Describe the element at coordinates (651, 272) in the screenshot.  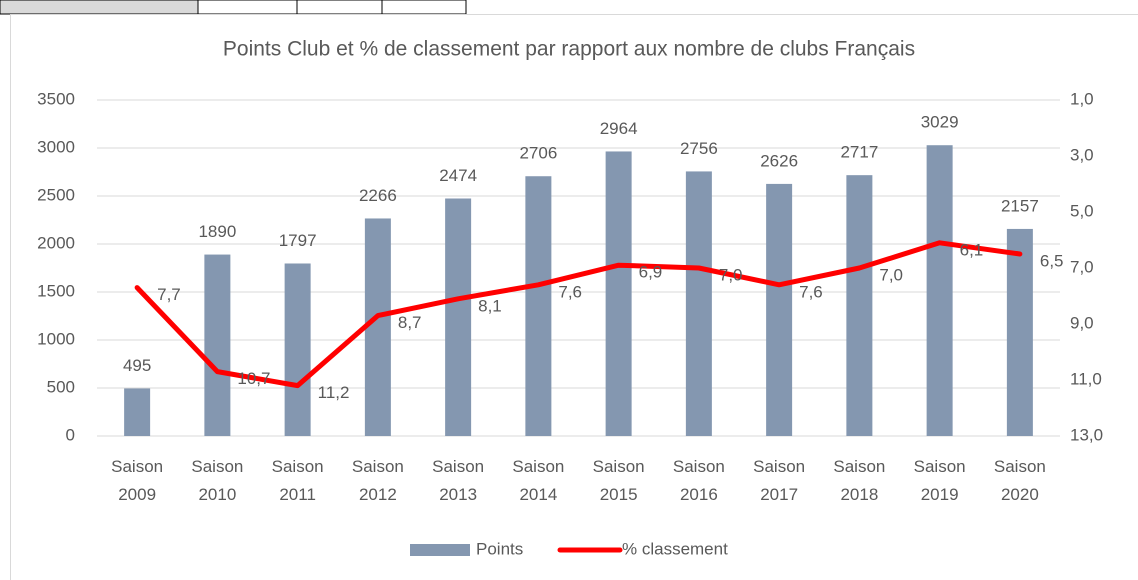
I see `data-label: 6,9` at that location.